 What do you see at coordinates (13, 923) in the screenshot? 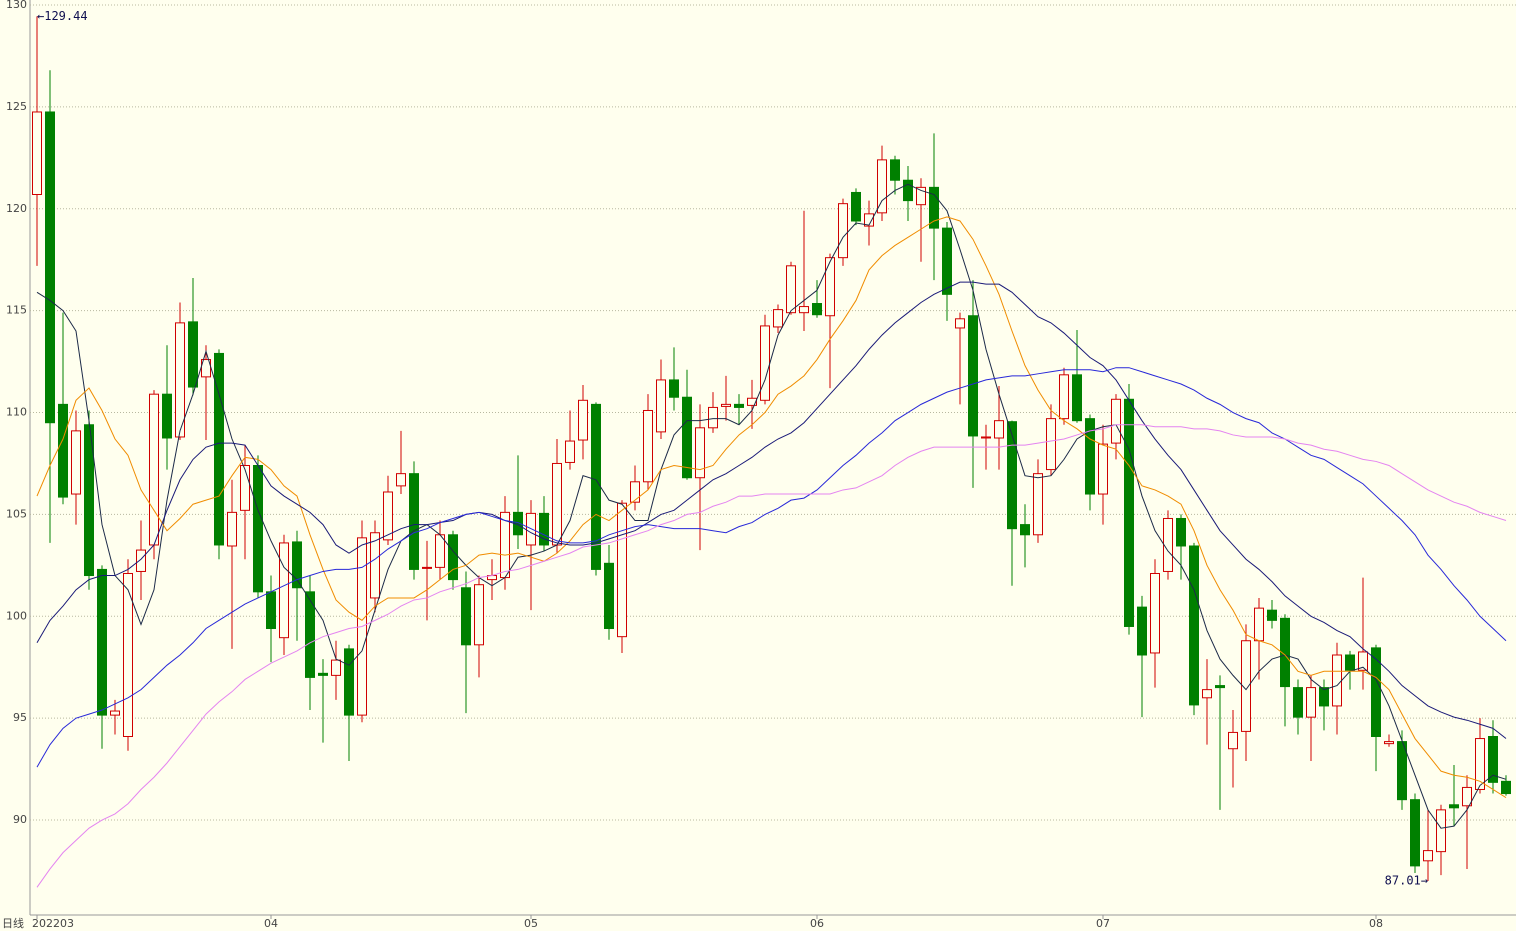
I see `period-label: 日线` at bounding box center [13, 923].